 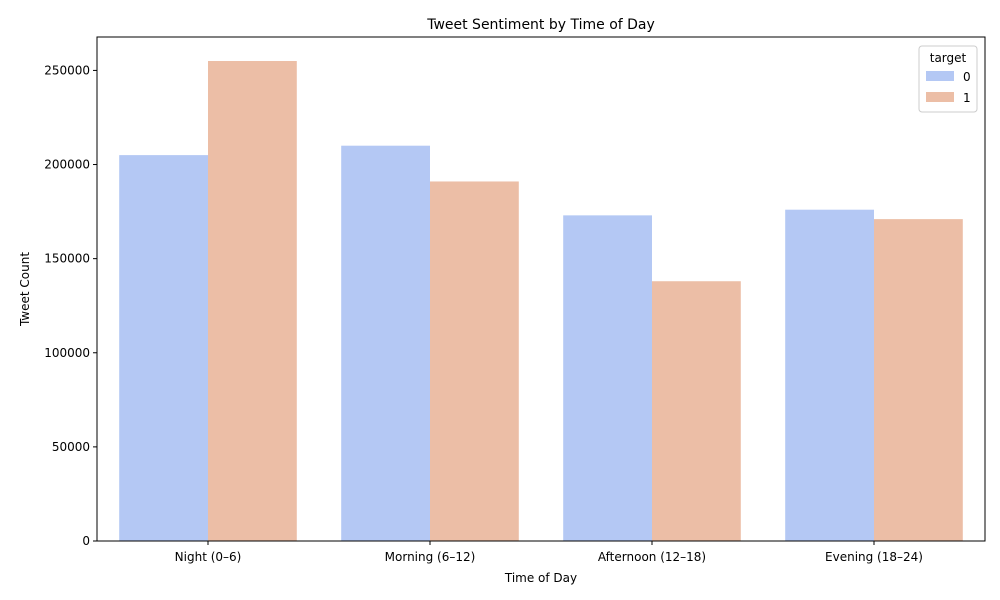 What do you see at coordinates (430, 557) in the screenshot?
I see `x-tick-label-1: Morning (6–12)` at bounding box center [430, 557].